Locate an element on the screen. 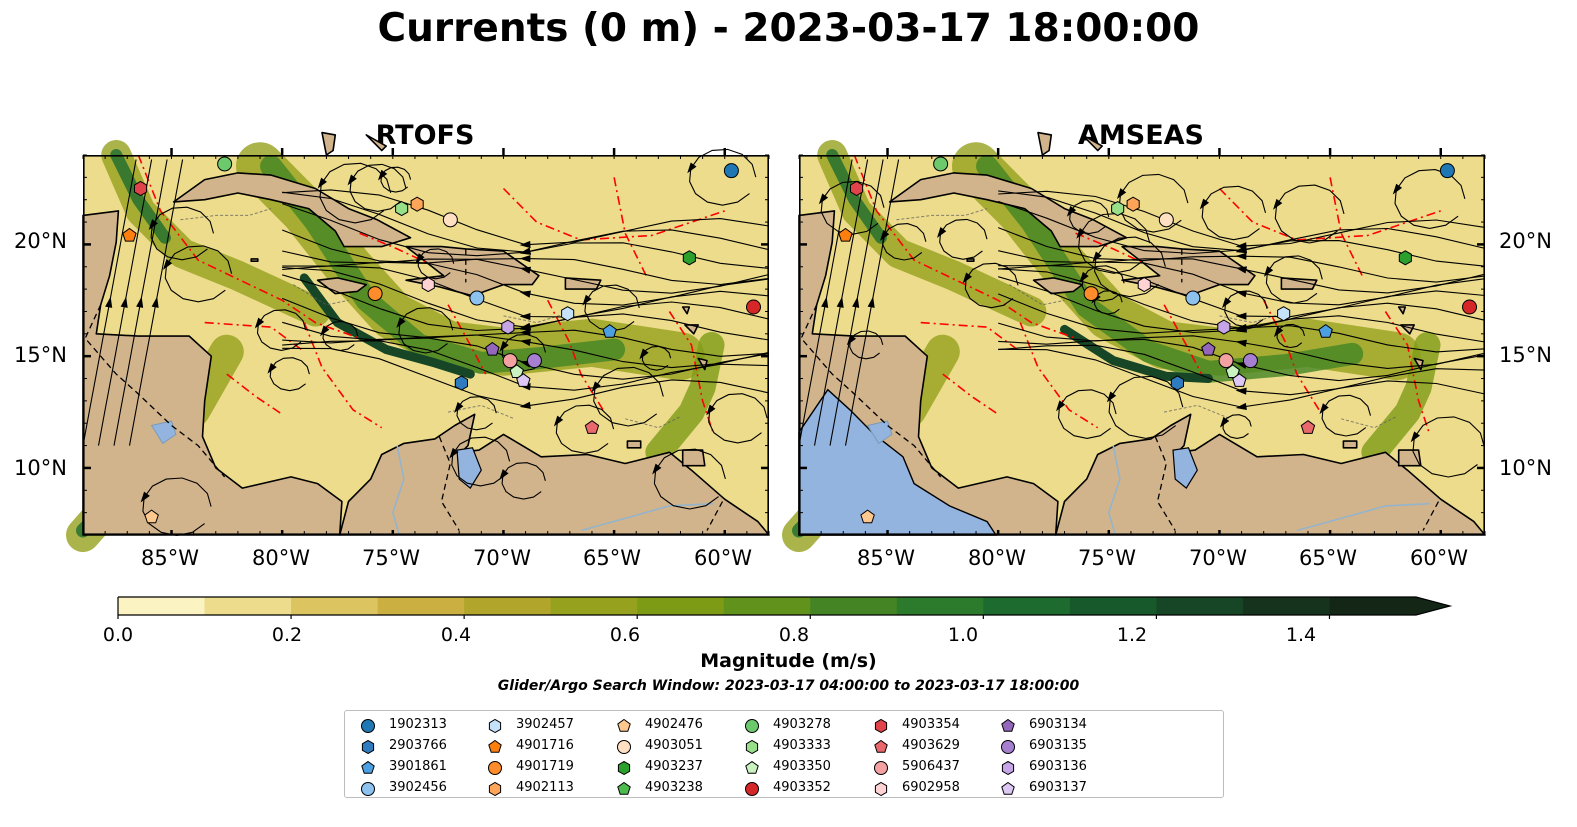  cb-tick-7: 1.4 is located at coordinates (1301, 635).